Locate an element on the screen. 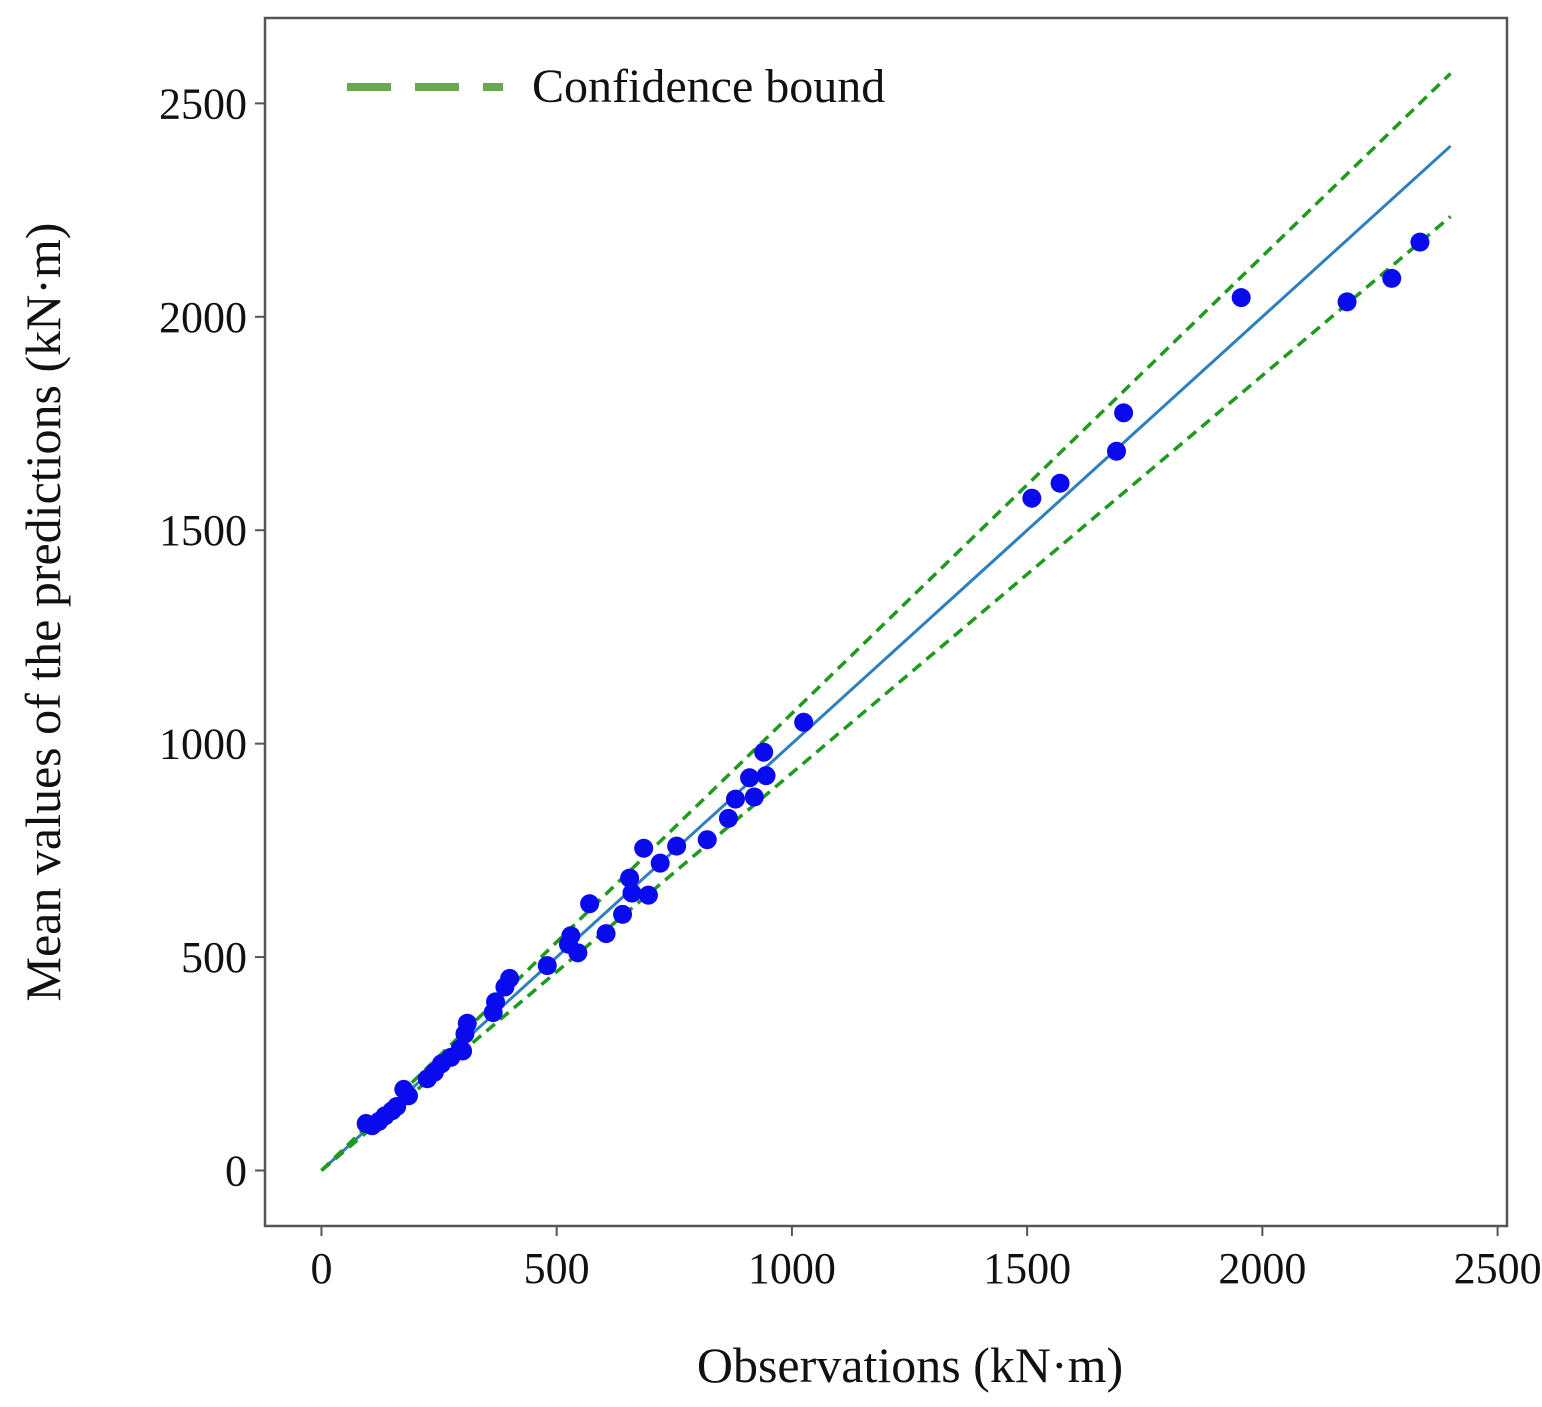 The height and width of the screenshot is (1407, 1542). y-tick-label: 1500 is located at coordinates (203, 530).